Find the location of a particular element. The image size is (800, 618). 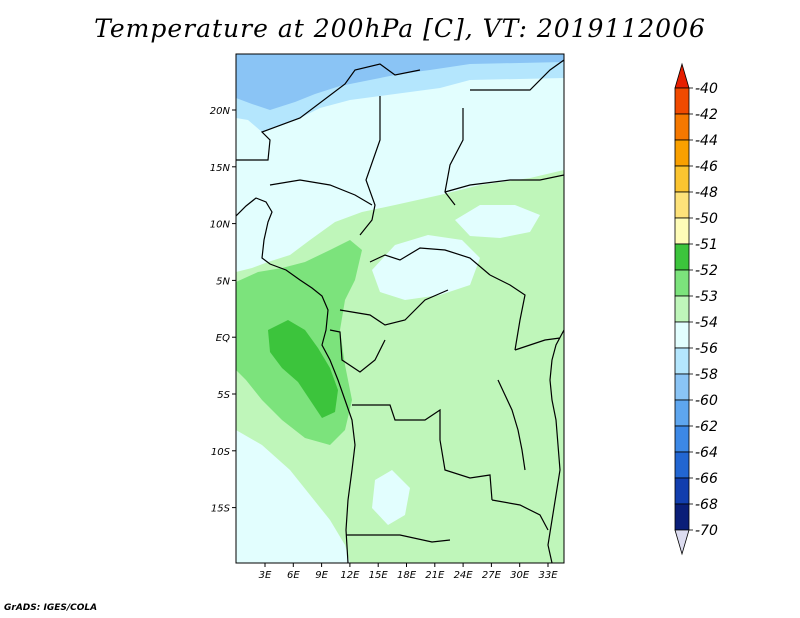

legend-label: -46 is located at coordinates (706, 167).